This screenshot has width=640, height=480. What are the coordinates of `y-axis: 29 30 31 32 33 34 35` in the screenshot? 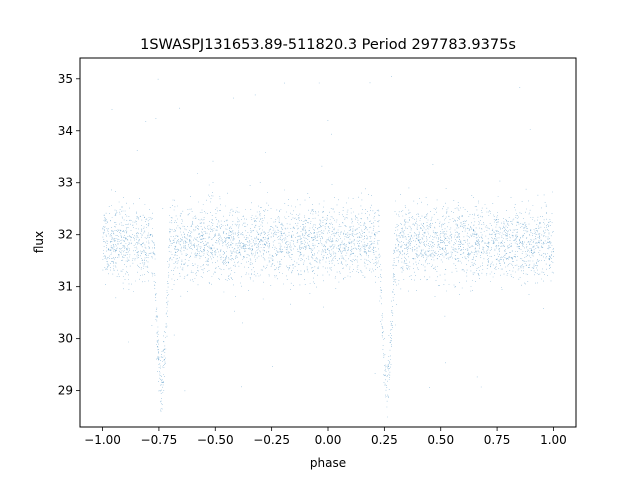 It's located at (69, 235).